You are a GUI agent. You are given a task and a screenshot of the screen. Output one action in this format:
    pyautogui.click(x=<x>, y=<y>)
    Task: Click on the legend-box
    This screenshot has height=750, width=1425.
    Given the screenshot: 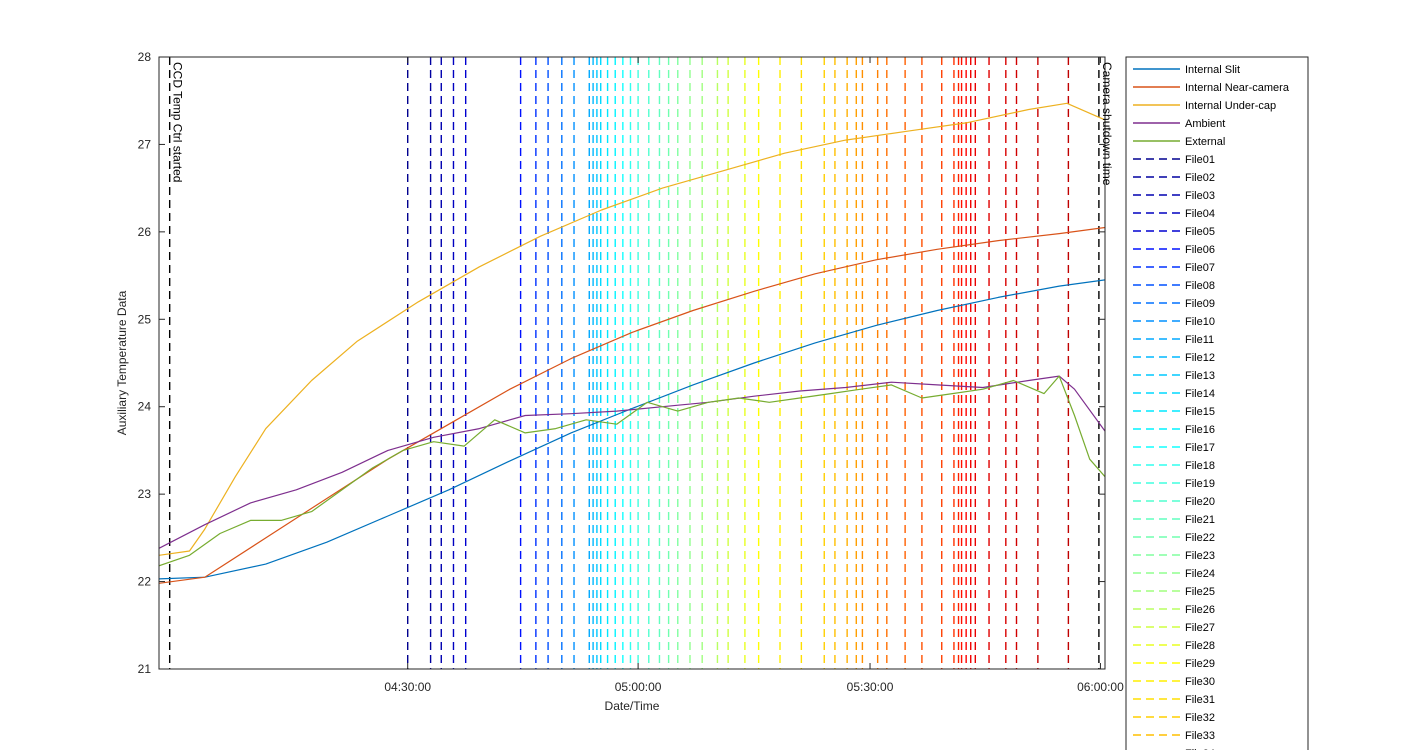 What is the action you would take?
    pyautogui.click(x=1217, y=403)
    